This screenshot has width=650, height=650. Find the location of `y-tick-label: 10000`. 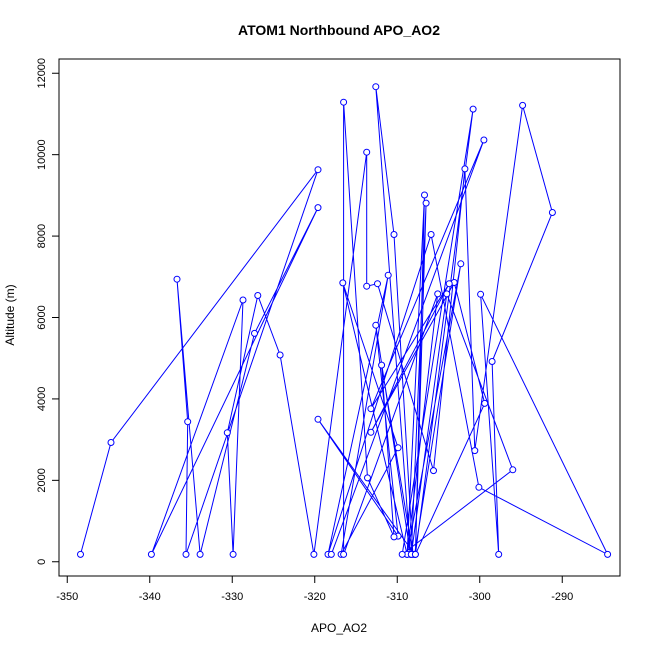

y-tick-label: 10000 is located at coordinates (42, 154).